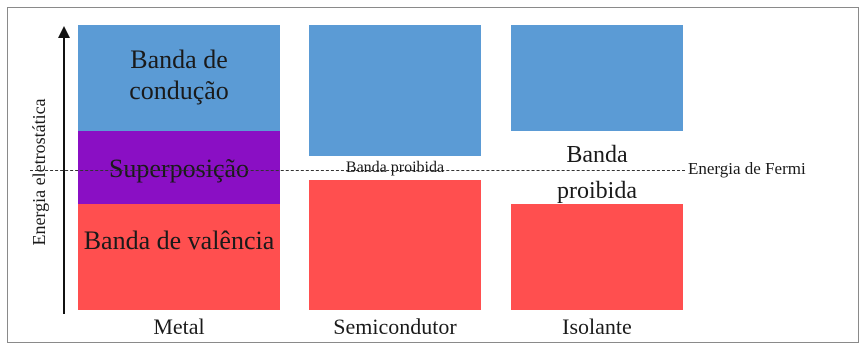 Image resolution: width=867 pixels, height=348 pixels. What do you see at coordinates (179, 257) in the screenshot?
I see `metal-valence-band` at bounding box center [179, 257].